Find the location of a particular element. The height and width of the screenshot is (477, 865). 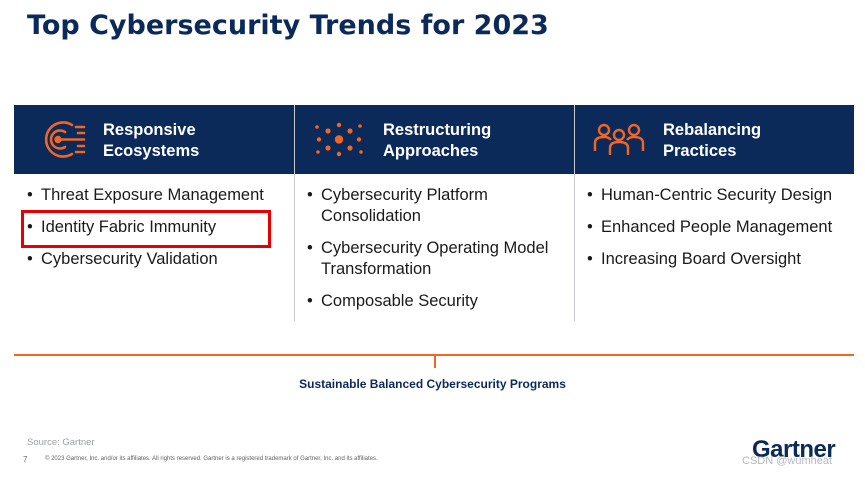

network-dots-icon is located at coordinates (339, 139).